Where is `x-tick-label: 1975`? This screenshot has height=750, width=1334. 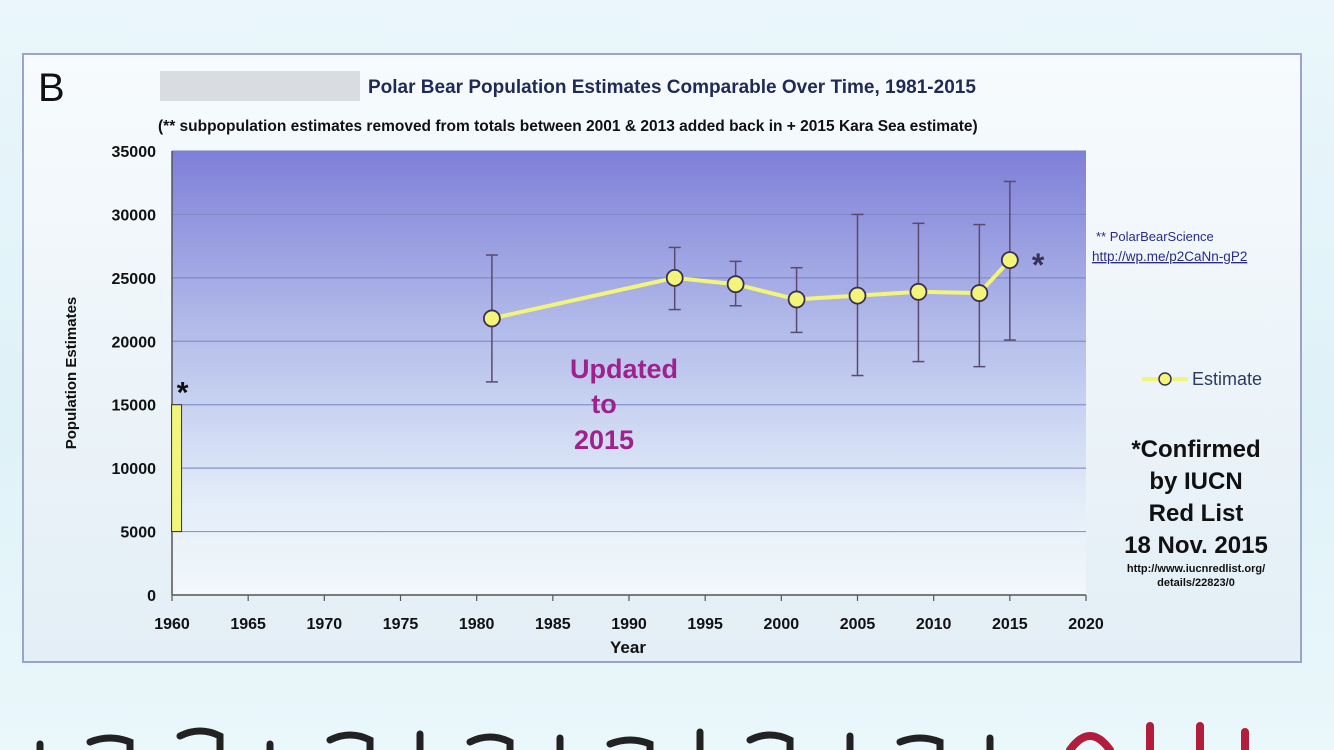
x-tick-label: 1975 is located at coordinates (401, 624).